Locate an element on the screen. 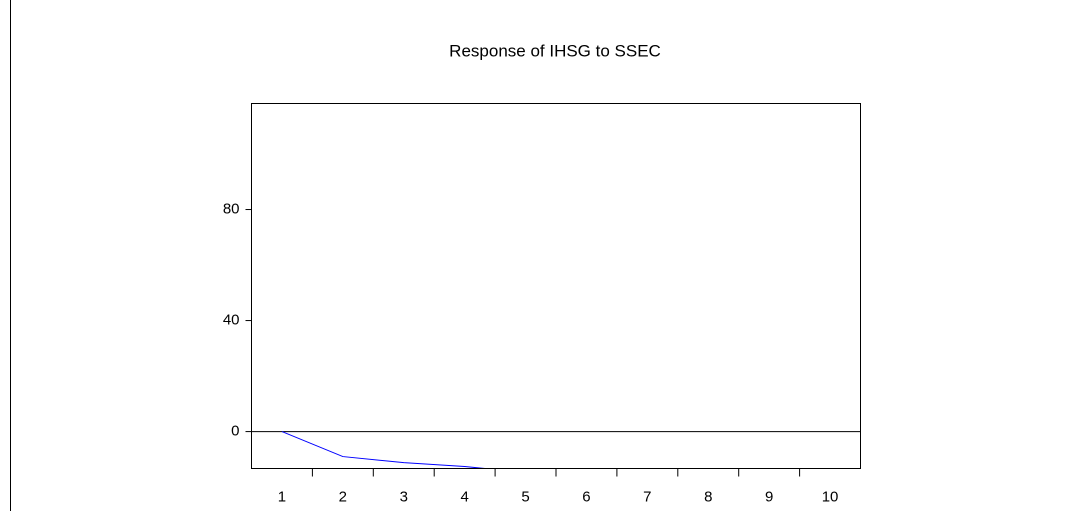  x-tick-label: 1 is located at coordinates (282, 496).